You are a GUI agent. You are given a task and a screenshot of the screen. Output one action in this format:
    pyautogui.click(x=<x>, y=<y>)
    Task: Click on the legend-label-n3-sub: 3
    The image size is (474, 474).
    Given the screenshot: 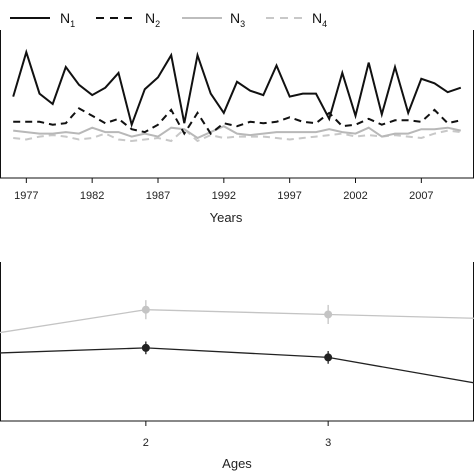 What is the action you would take?
    pyautogui.click(x=242, y=24)
    